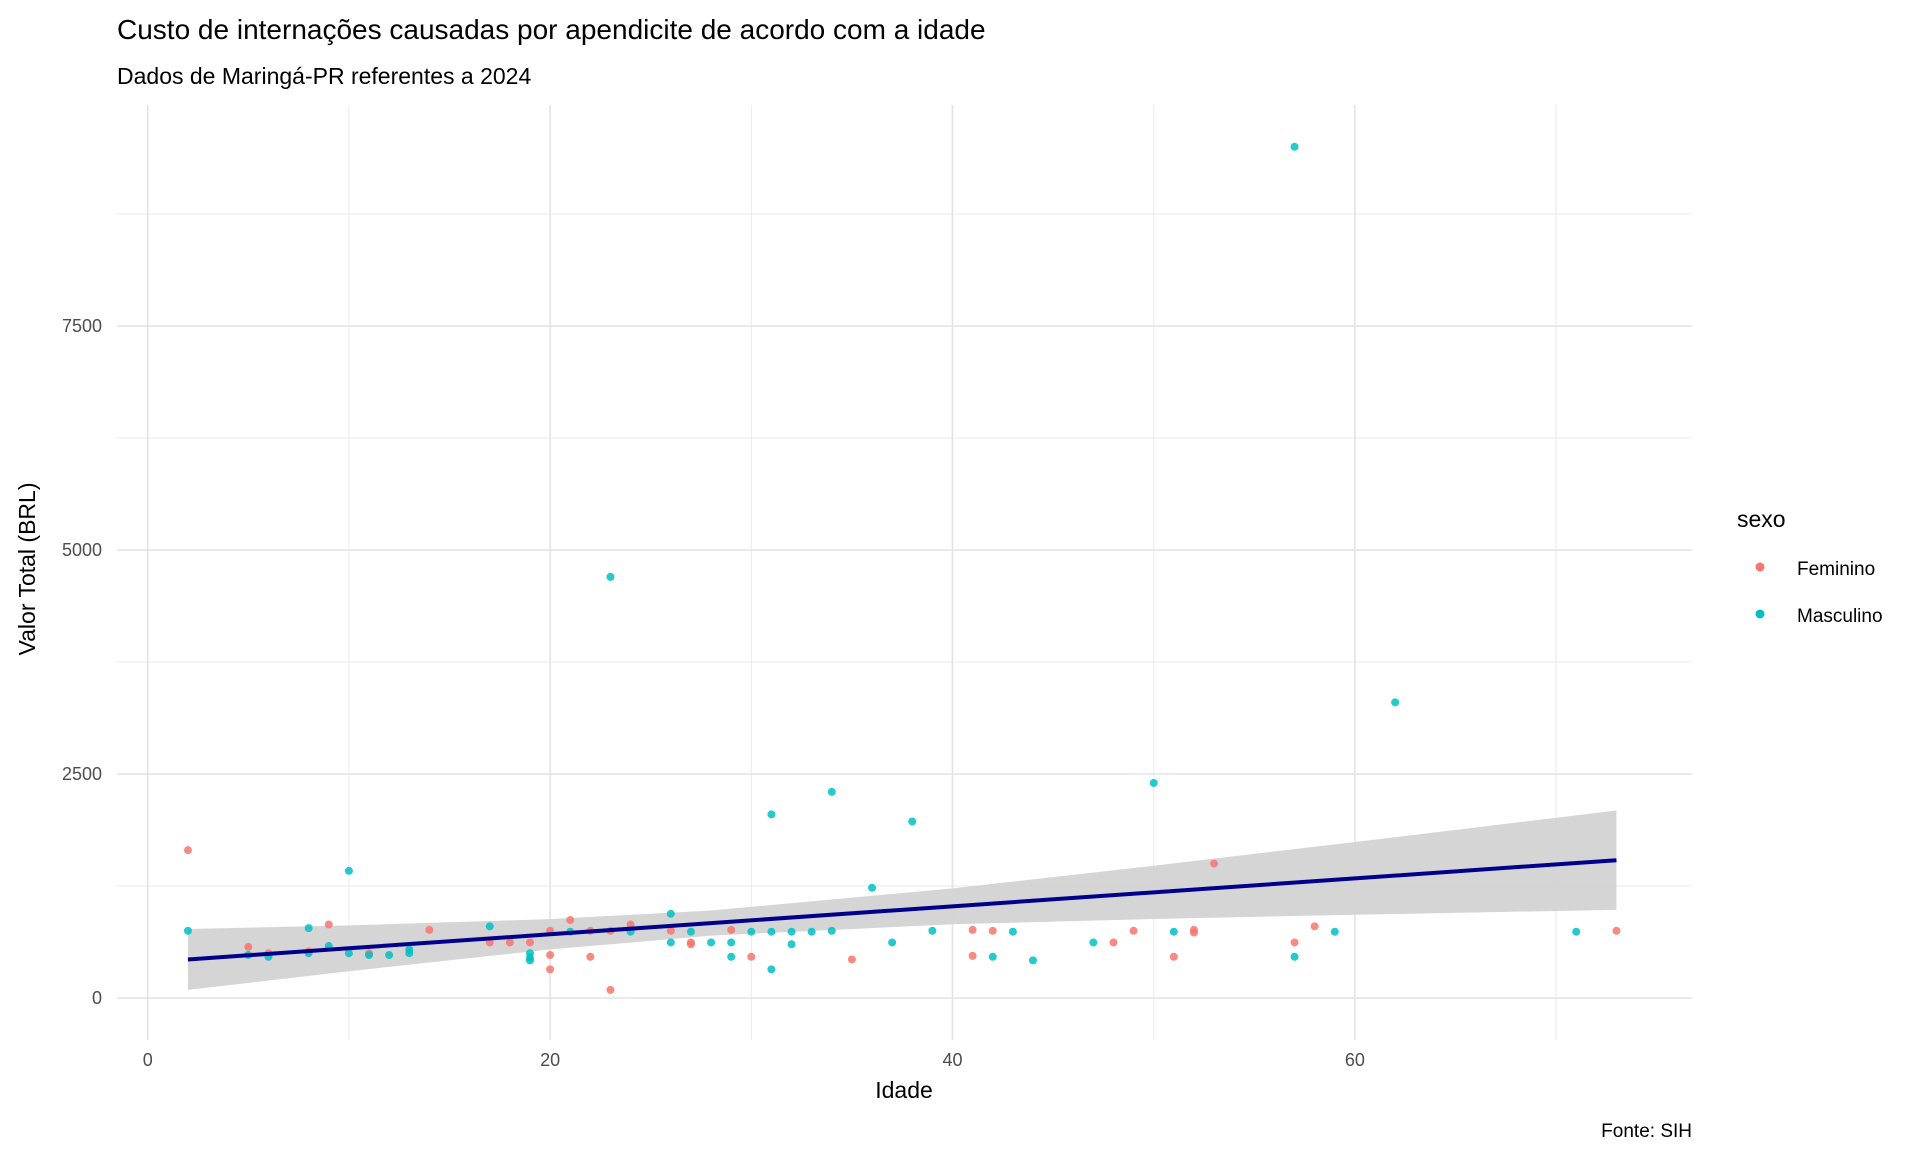 The width and height of the screenshot is (1920, 1152). What do you see at coordinates (1761, 519) in the screenshot?
I see `legend-title: sexo` at bounding box center [1761, 519].